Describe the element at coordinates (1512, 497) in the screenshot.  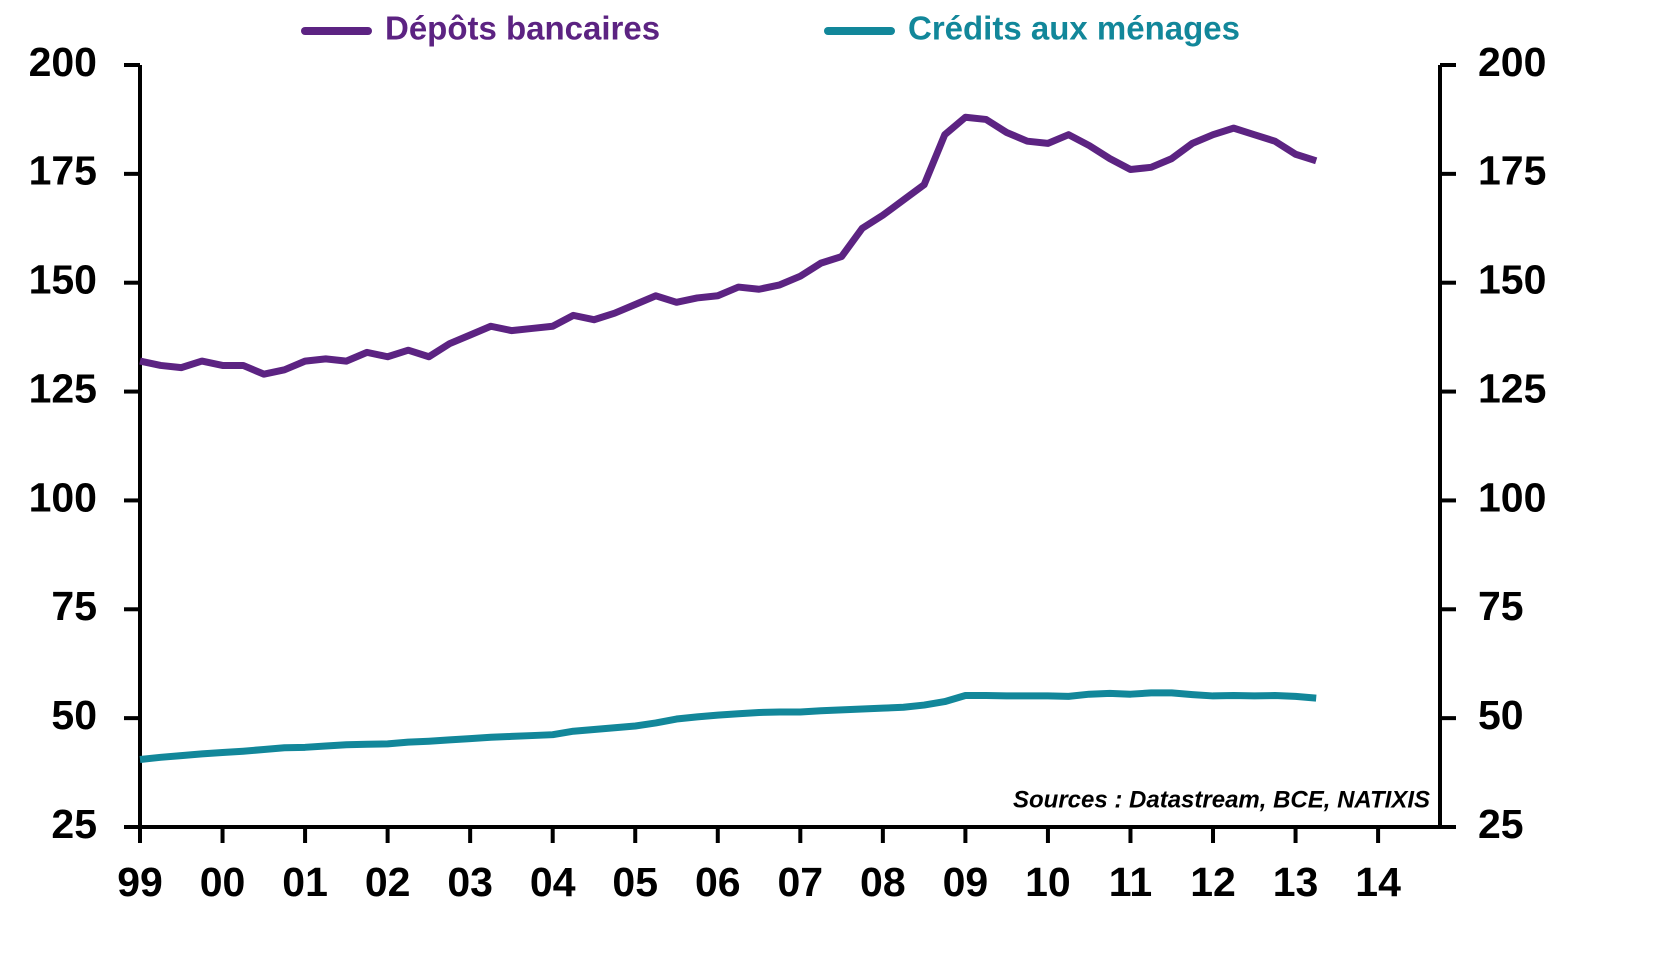
I see `y2-tick-label: 100` at that location.